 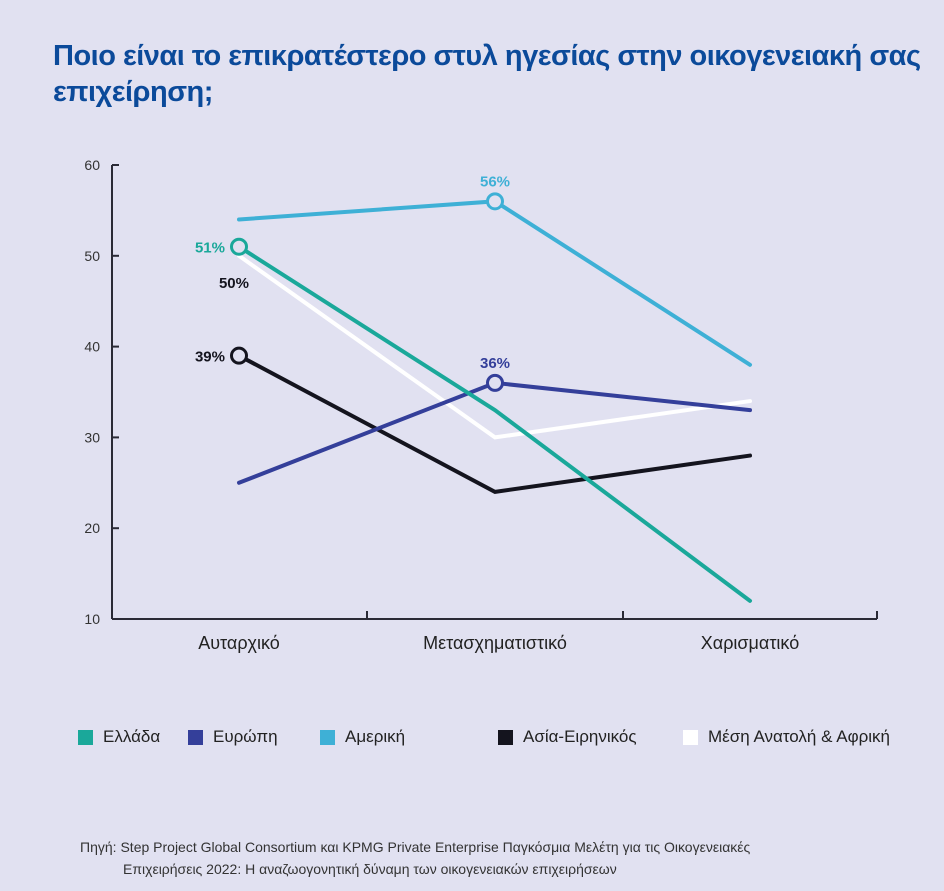 I want to click on y-tick-label: 60, so click(x=92, y=165).